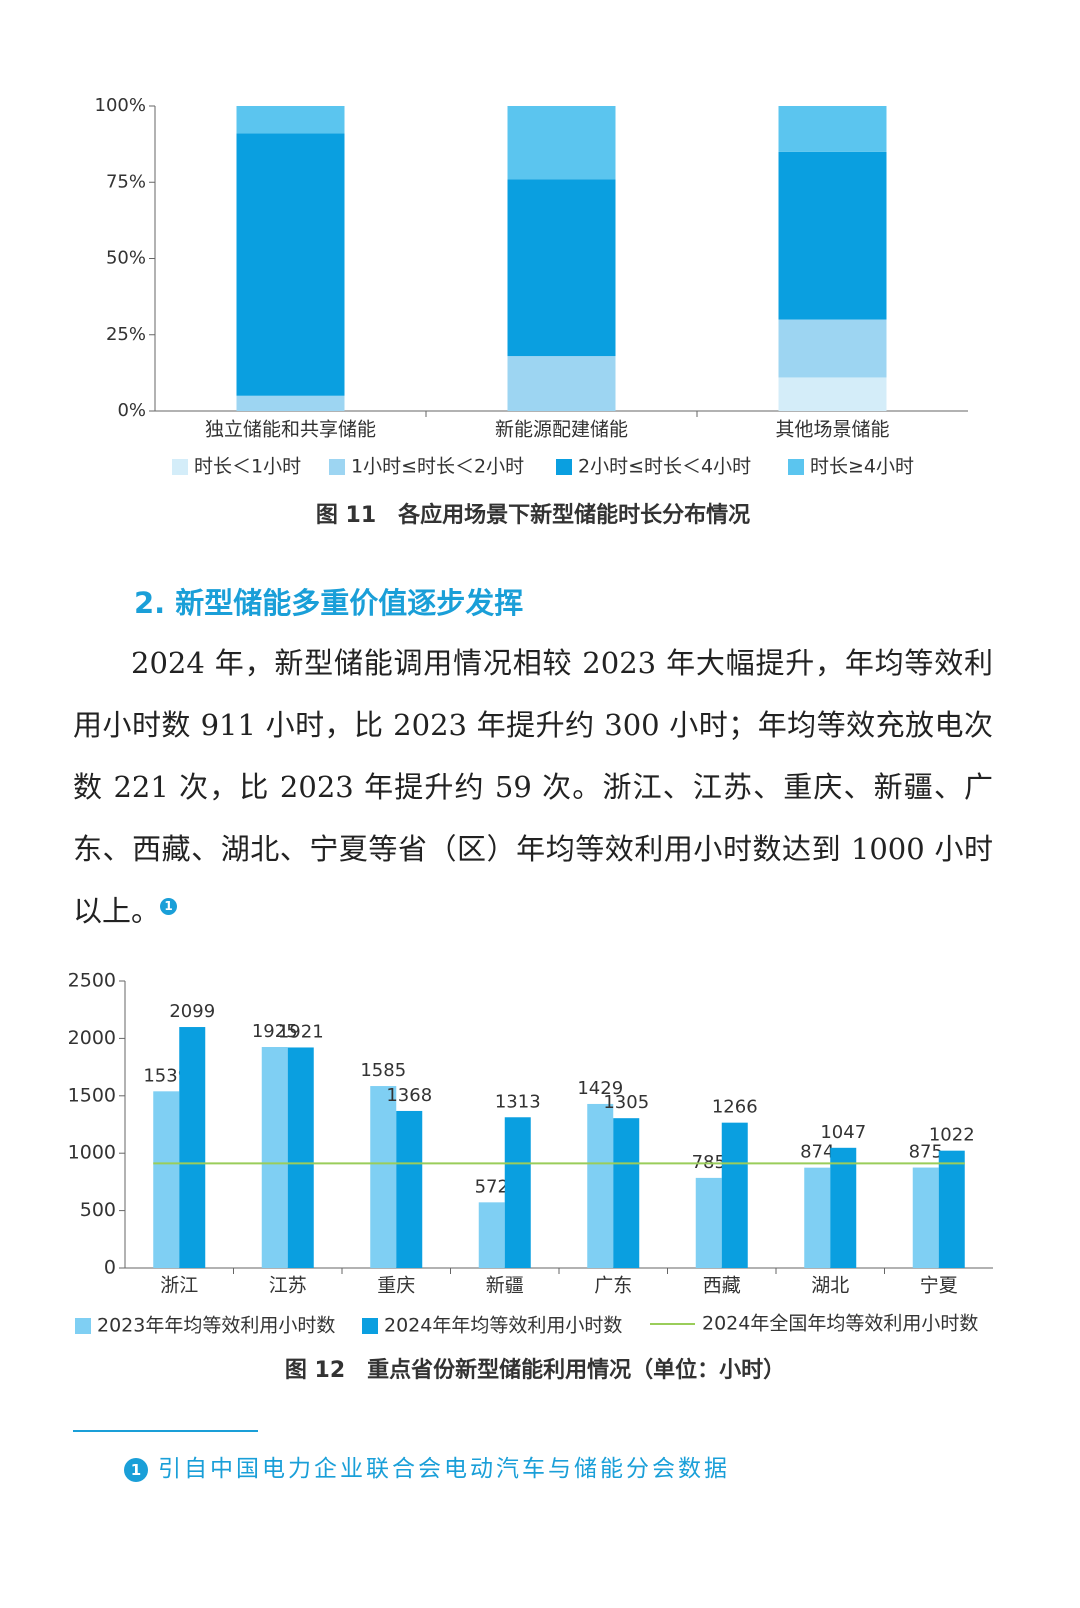 Image resolution: width=1080 pixels, height=1608 pixels. I want to click on value-label: 1921, so click(301, 1031).